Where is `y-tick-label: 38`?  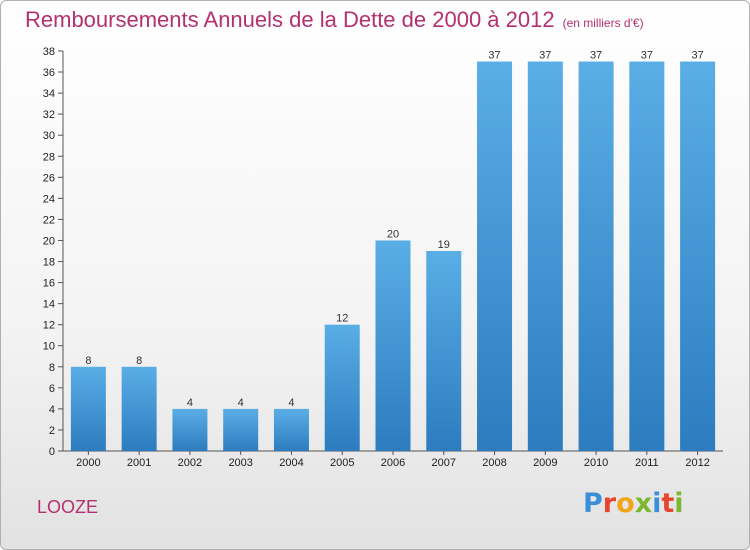
y-tick-label: 38 is located at coordinates (49, 52).